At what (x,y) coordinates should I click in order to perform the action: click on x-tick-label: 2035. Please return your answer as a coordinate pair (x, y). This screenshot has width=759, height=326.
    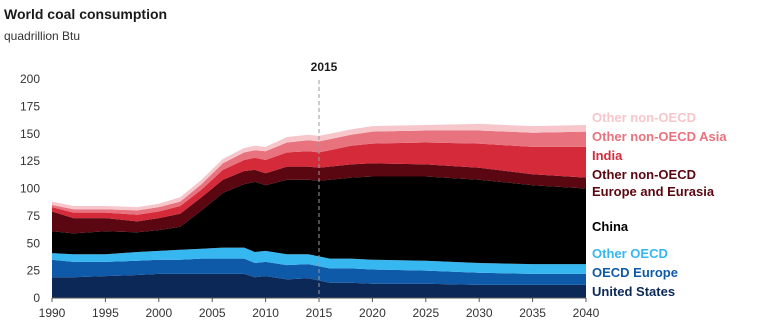
    Looking at the image, I should click on (532, 313).